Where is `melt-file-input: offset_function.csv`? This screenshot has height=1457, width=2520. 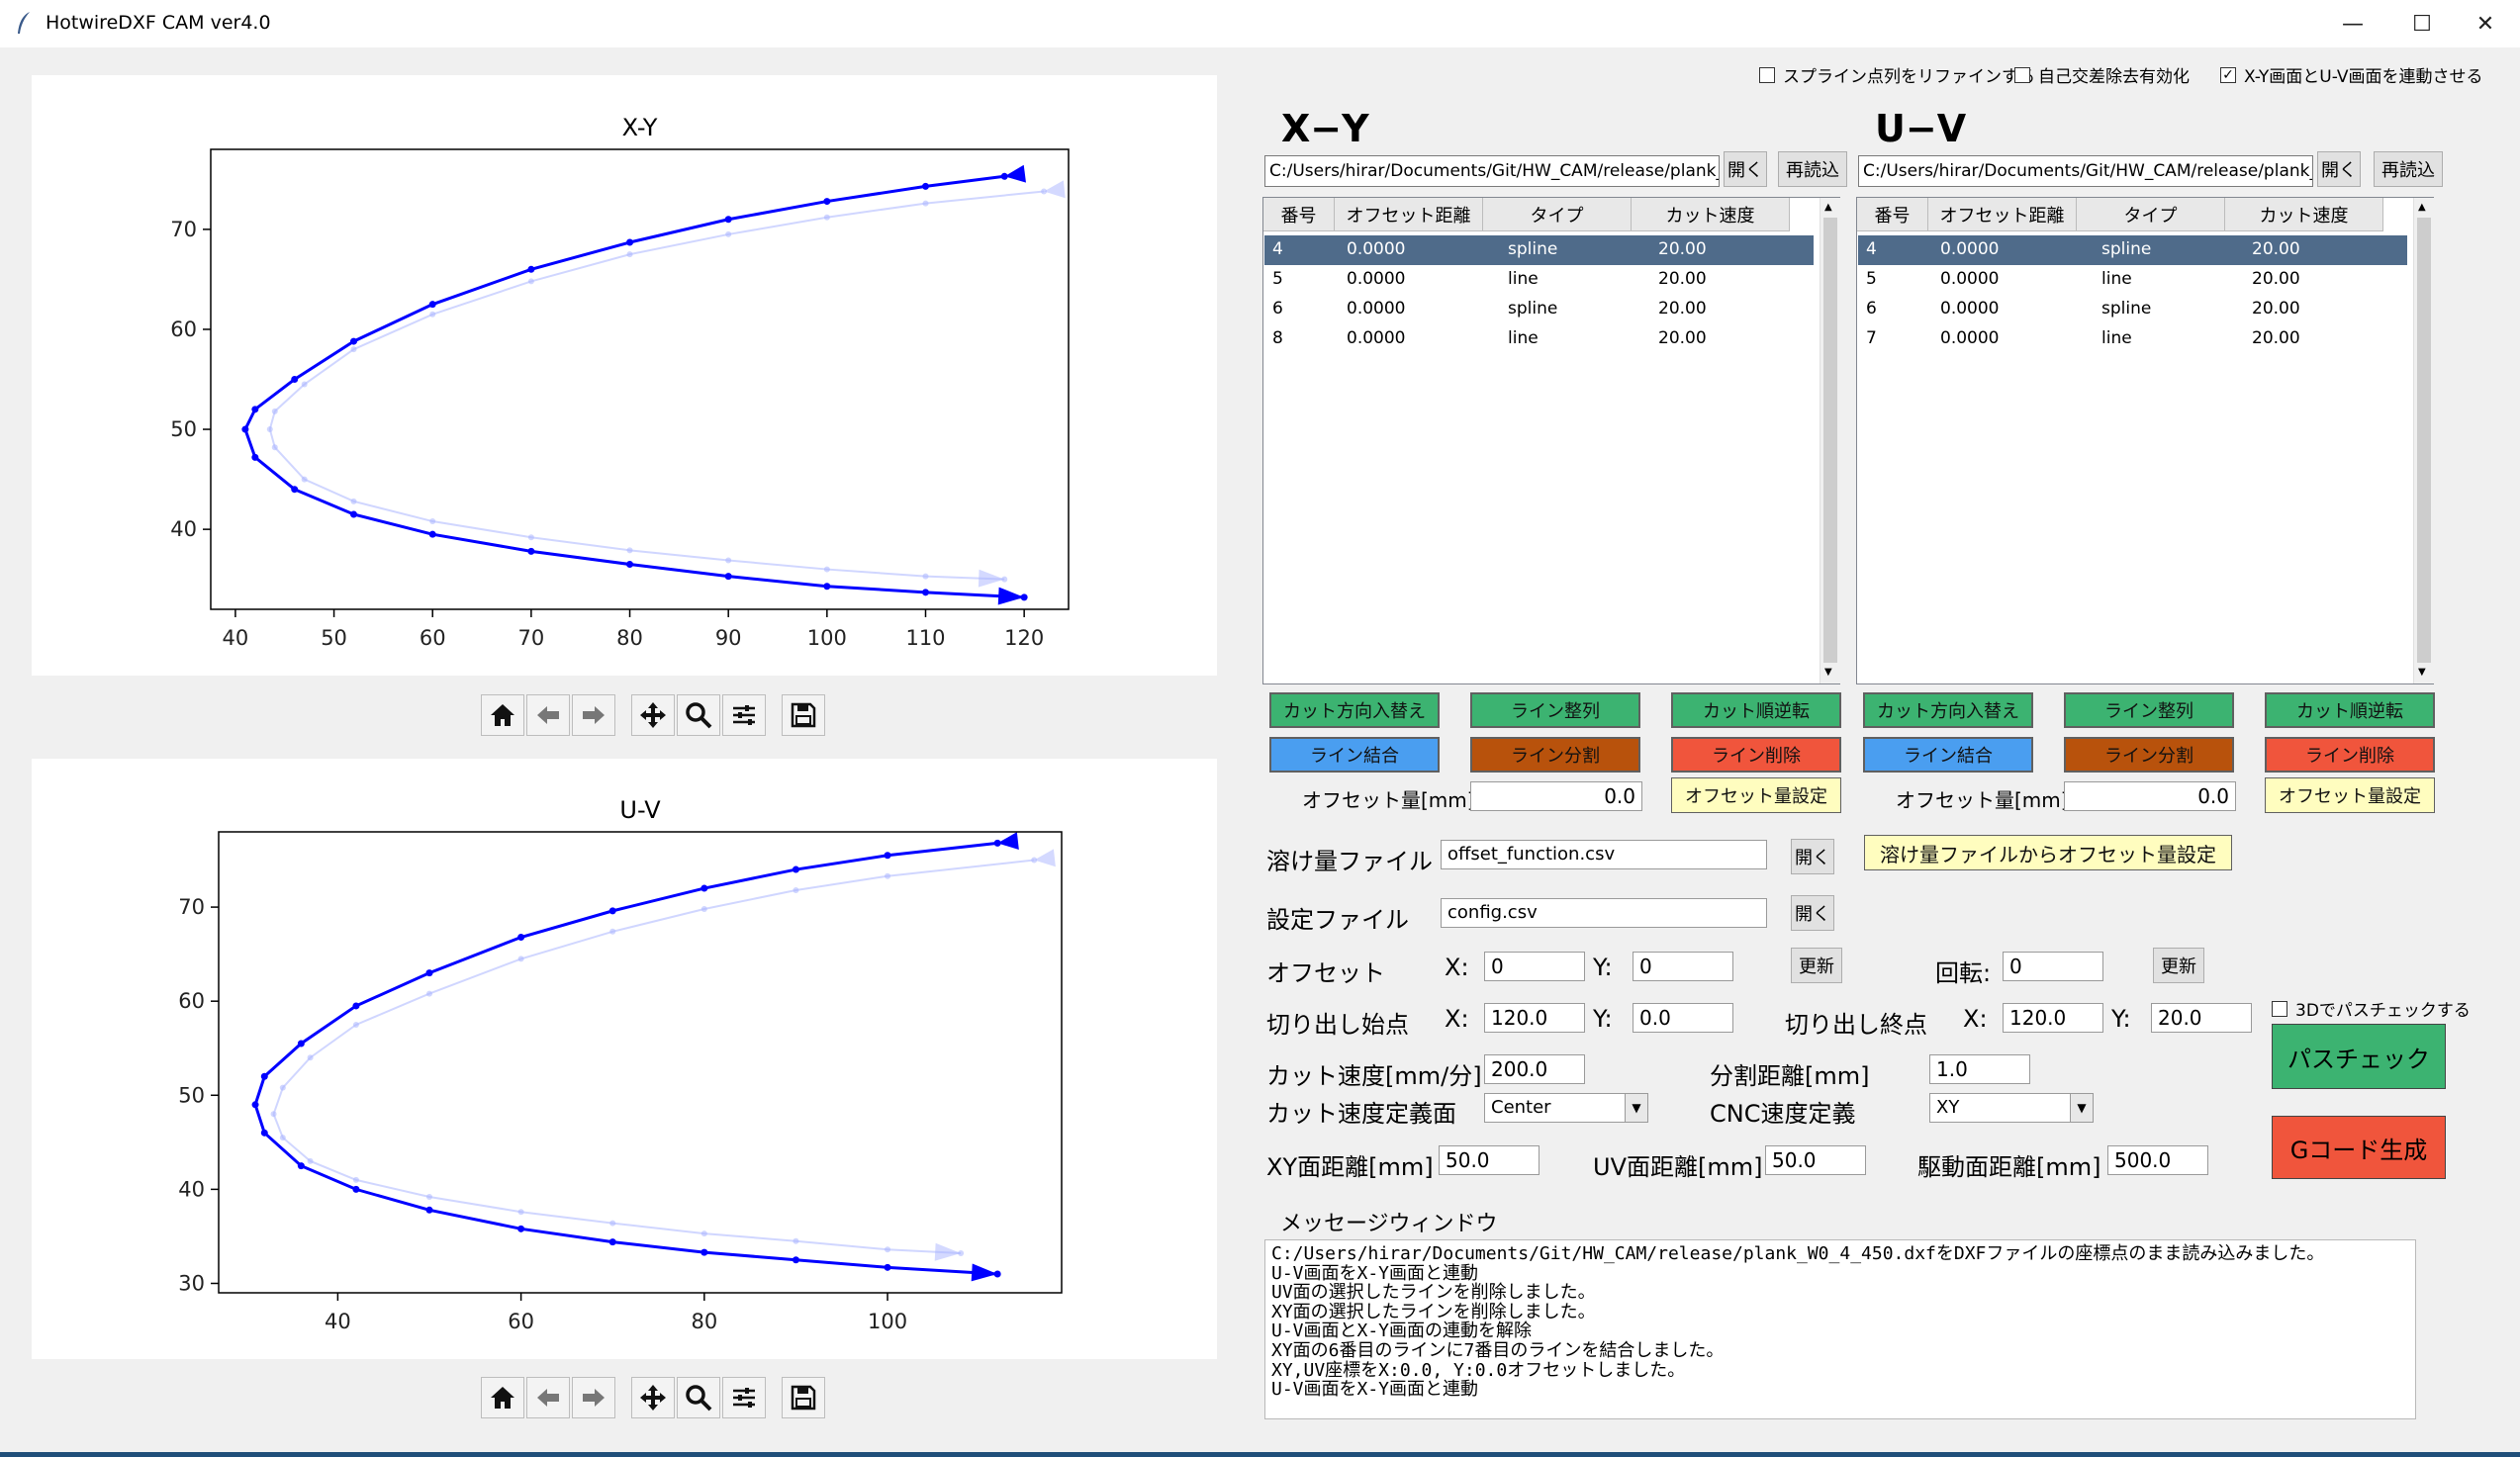
melt-file-input: offset_function.csv is located at coordinates (1604, 855).